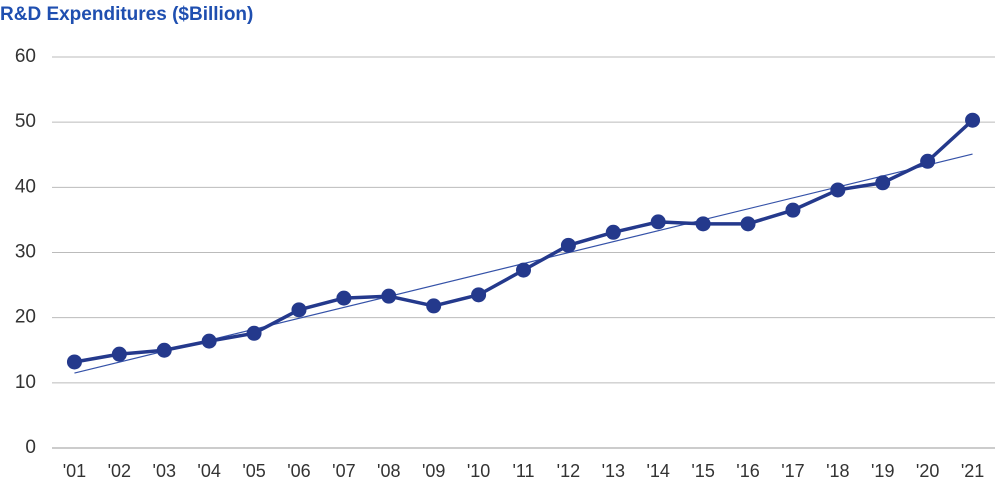  Describe the element at coordinates (972, 471) in the screenshot. I see `x-tick-label: '21` at that location.